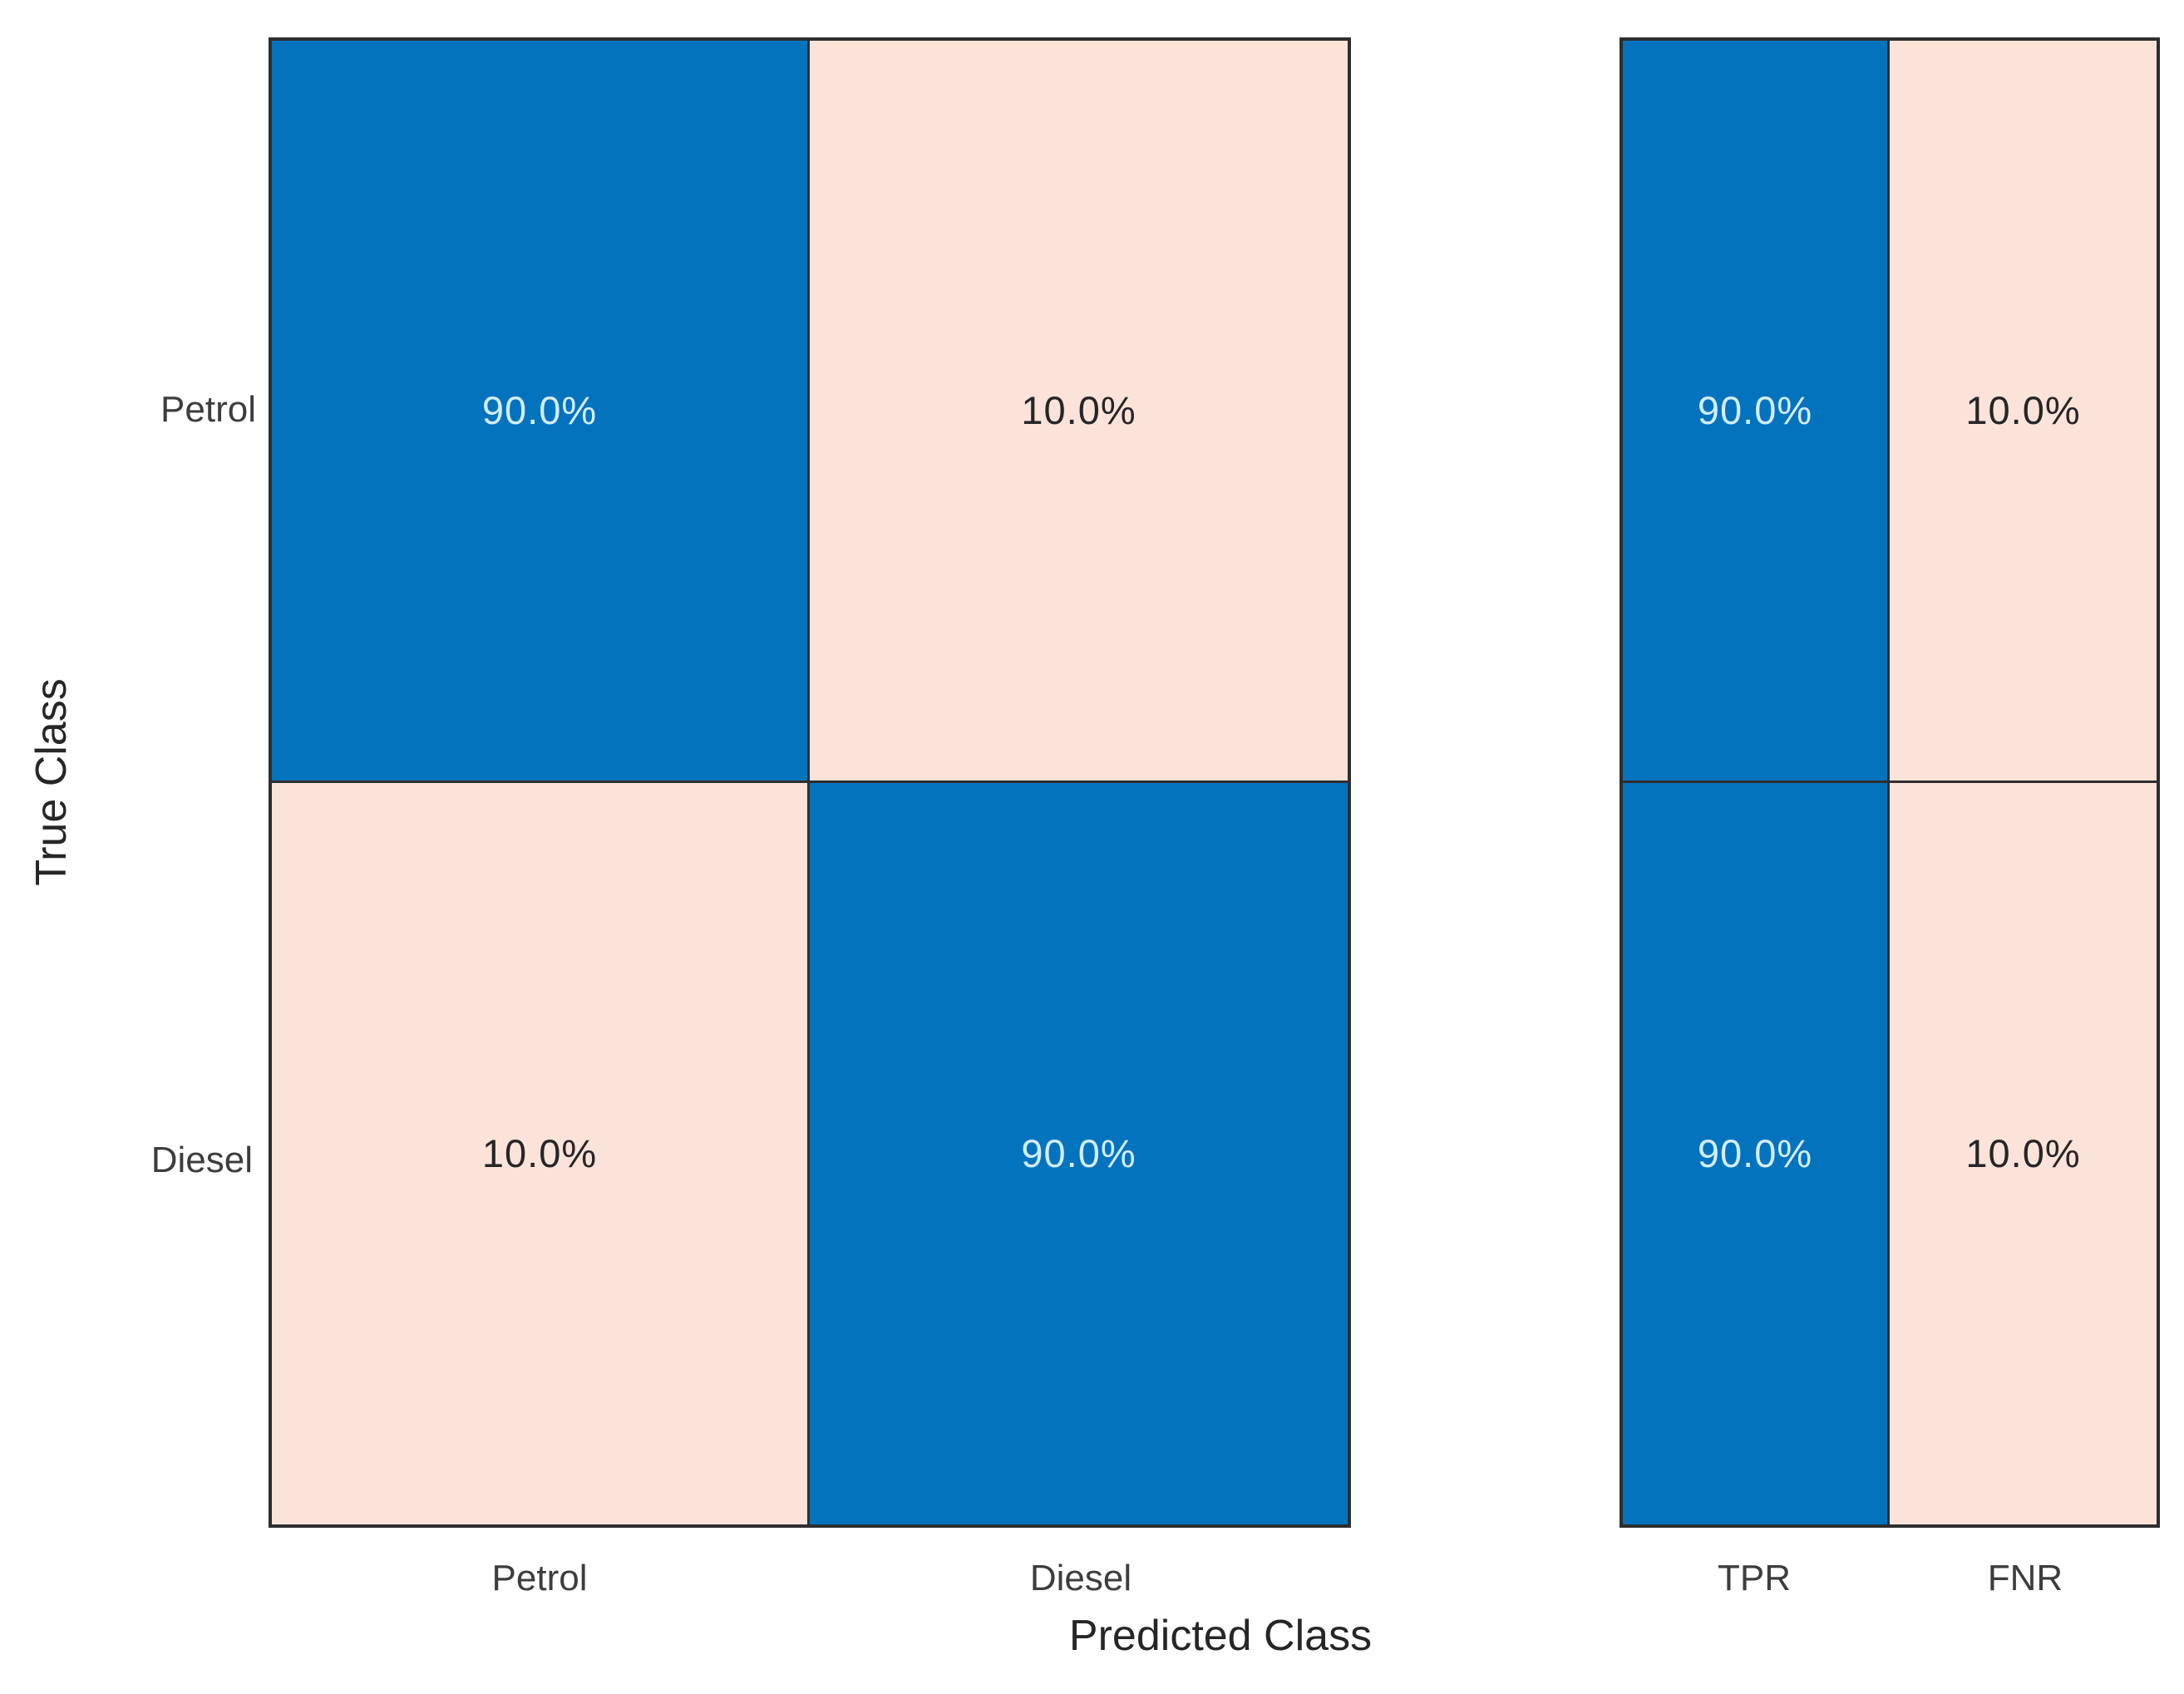 This screenshot has width=2184, height=1694. I want to click on x-axis-label: Predicted Class, so click(1220, 1636).